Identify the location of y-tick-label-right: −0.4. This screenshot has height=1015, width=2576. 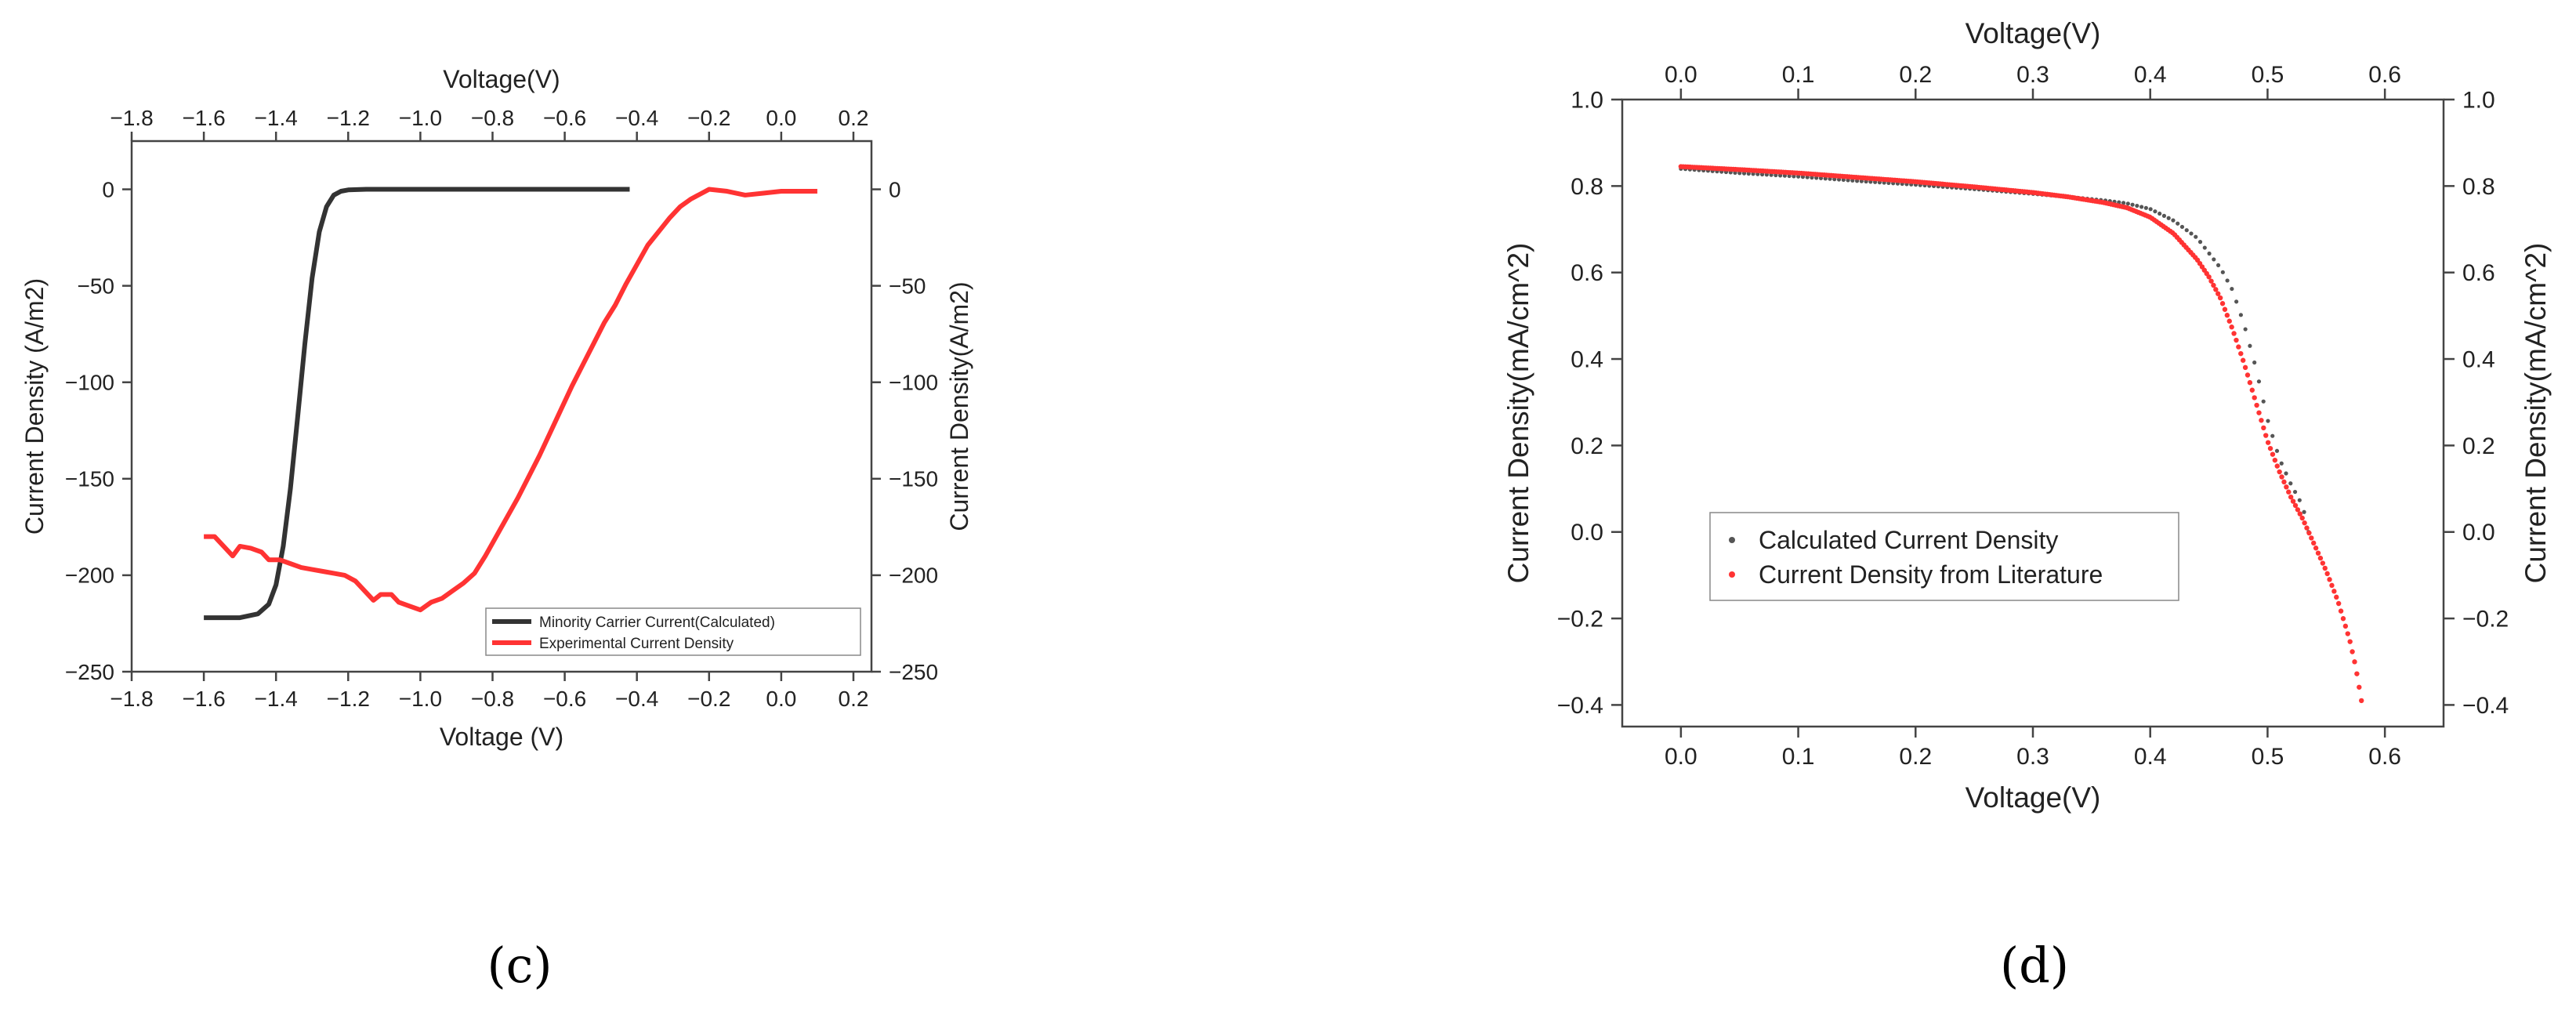
(2485, 706).